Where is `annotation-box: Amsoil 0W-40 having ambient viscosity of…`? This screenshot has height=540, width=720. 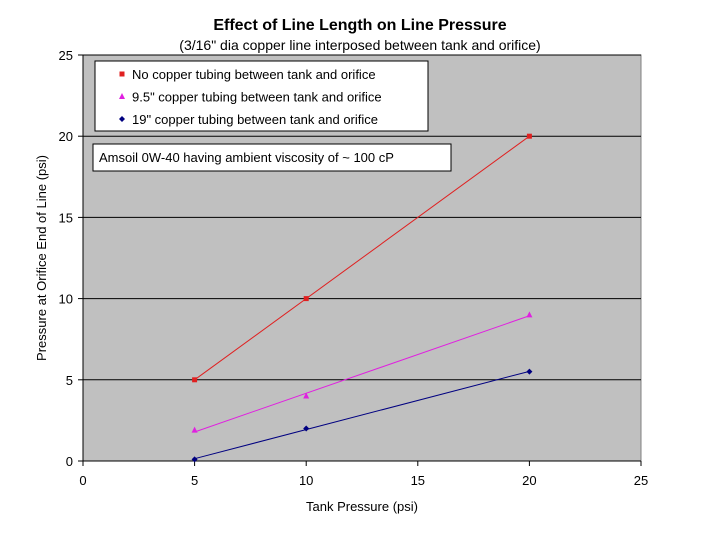 annotation-box: Amsoil 0W-40 having ambient viscosity of… is located at coordinates (272, 157).